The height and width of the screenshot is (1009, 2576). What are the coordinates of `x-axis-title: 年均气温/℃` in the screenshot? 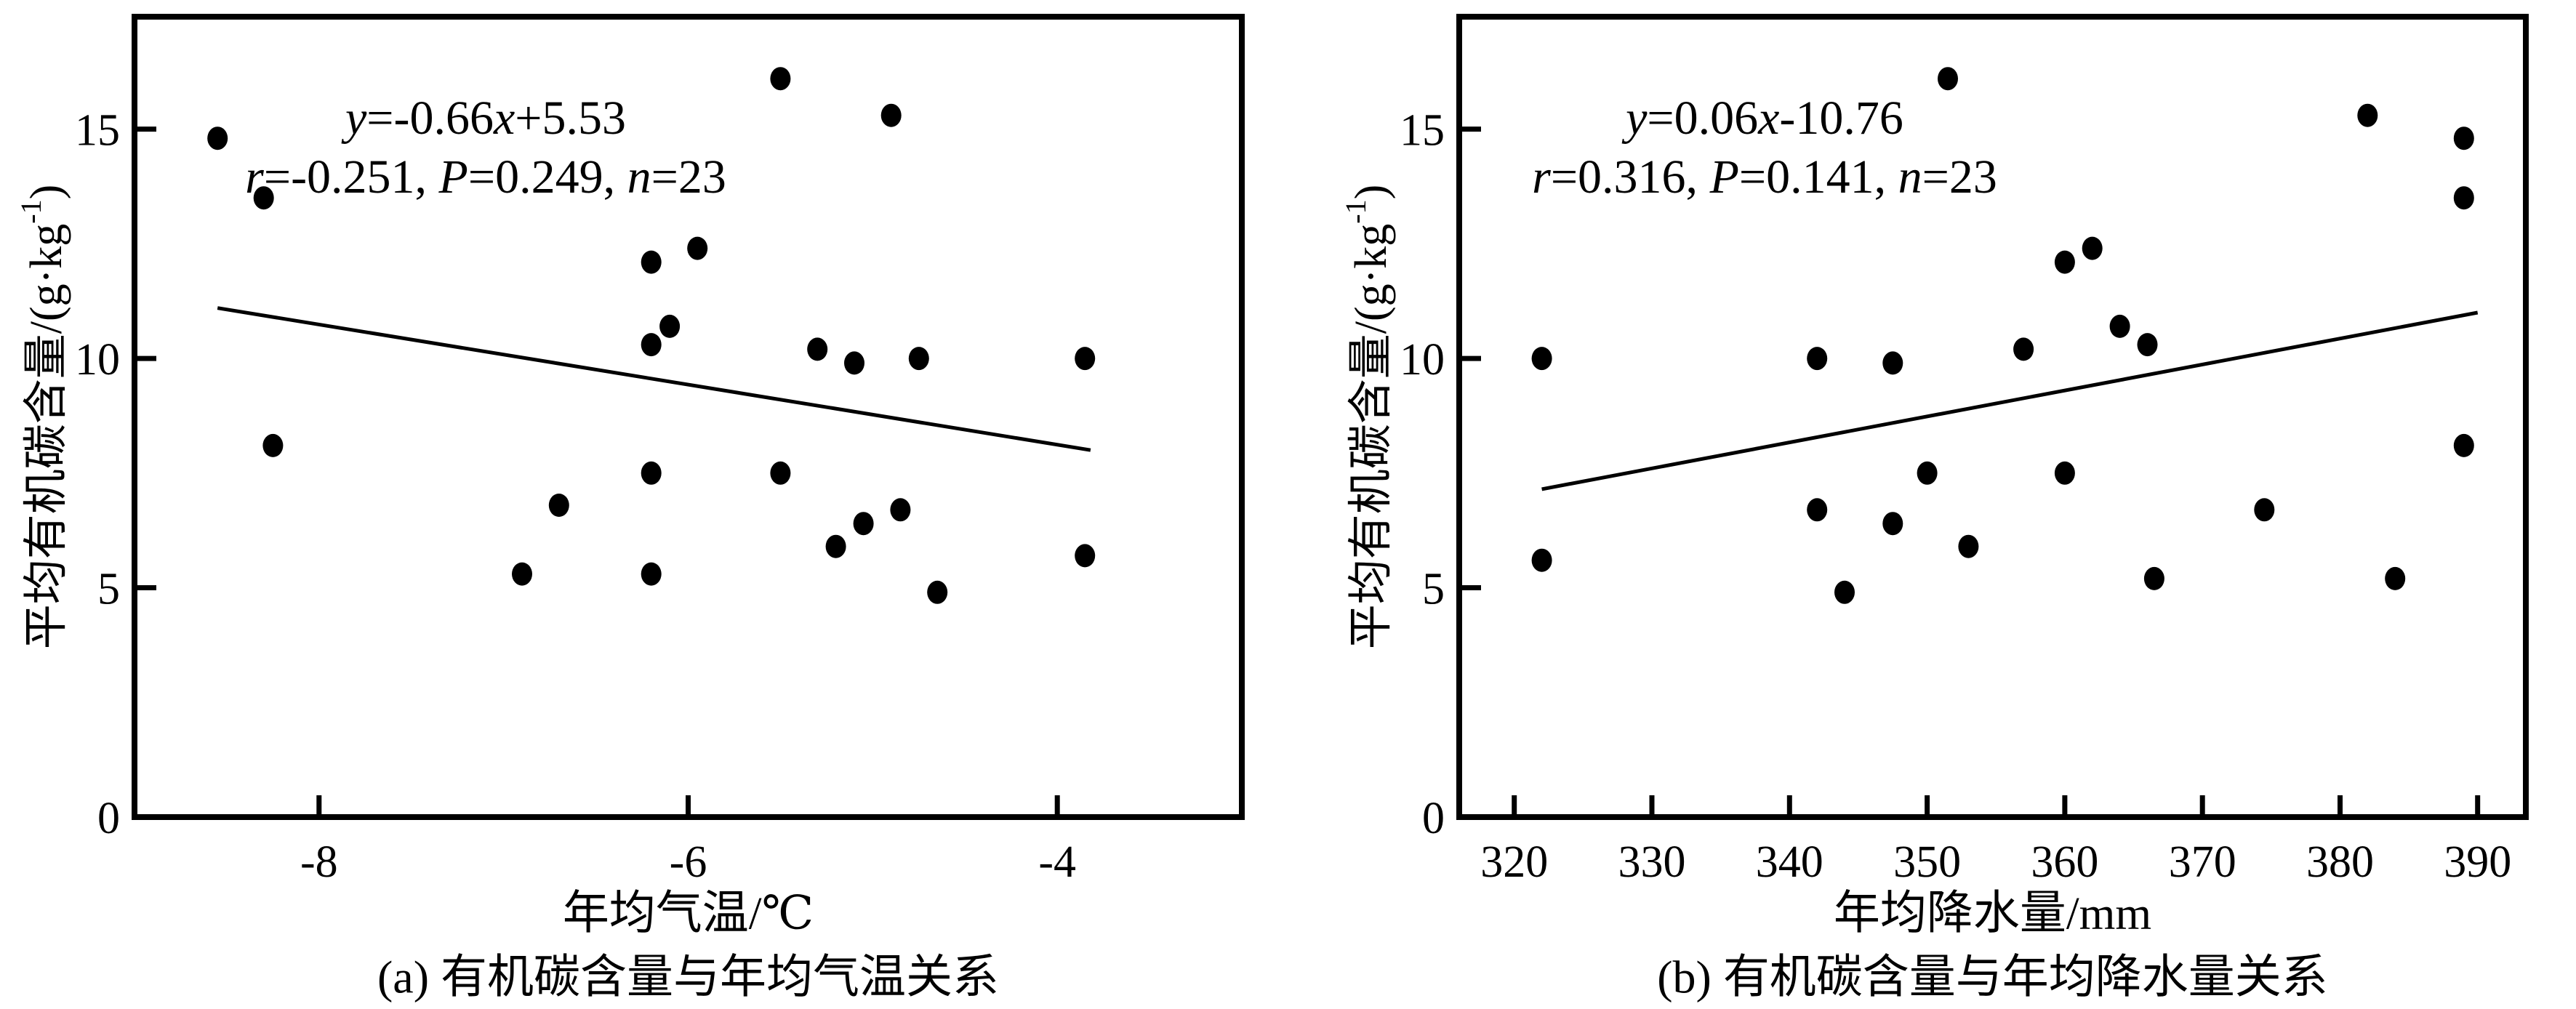 It's located at (688, 914).